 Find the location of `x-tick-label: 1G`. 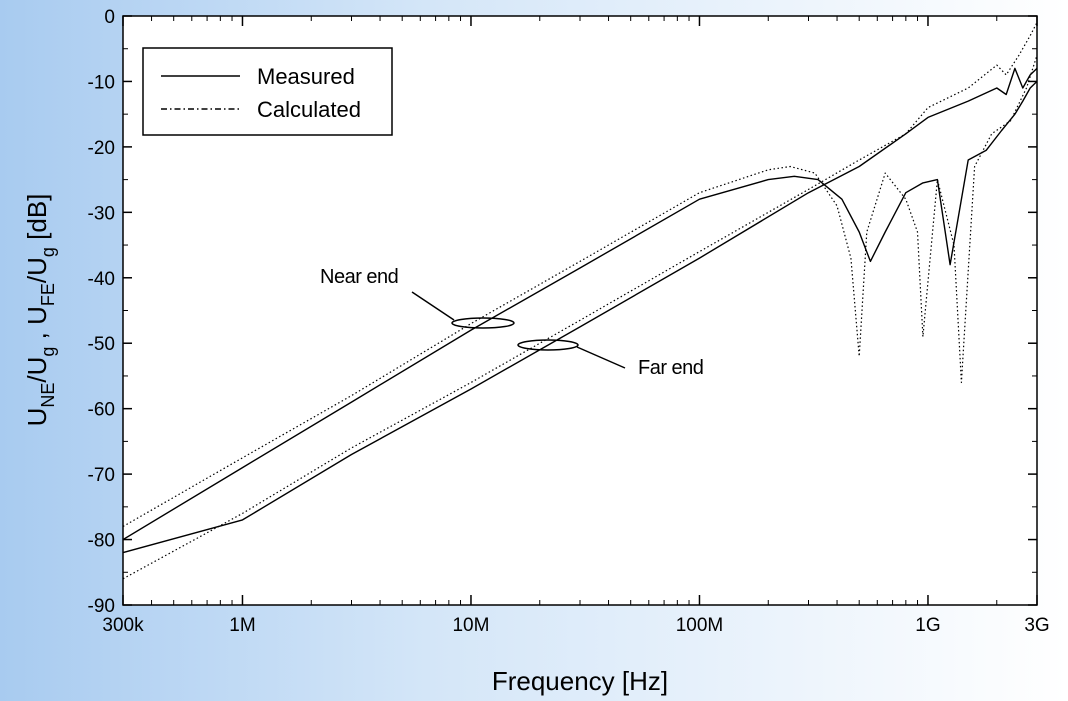

x-tick-label: 1G is located at coordinates (927, 625).